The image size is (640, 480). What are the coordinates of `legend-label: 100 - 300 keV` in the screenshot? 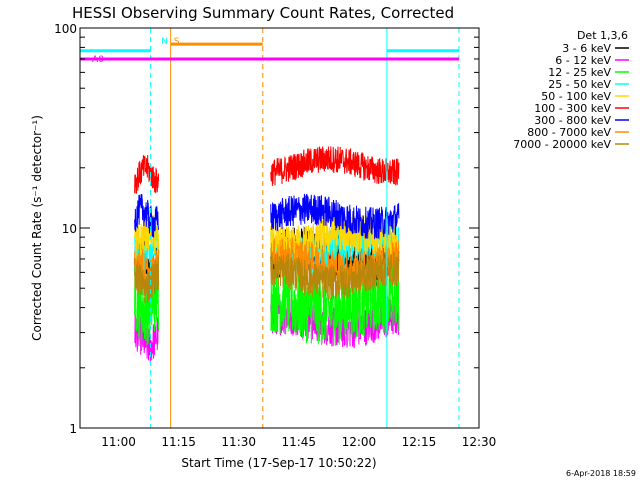 It's located at (572, 108).